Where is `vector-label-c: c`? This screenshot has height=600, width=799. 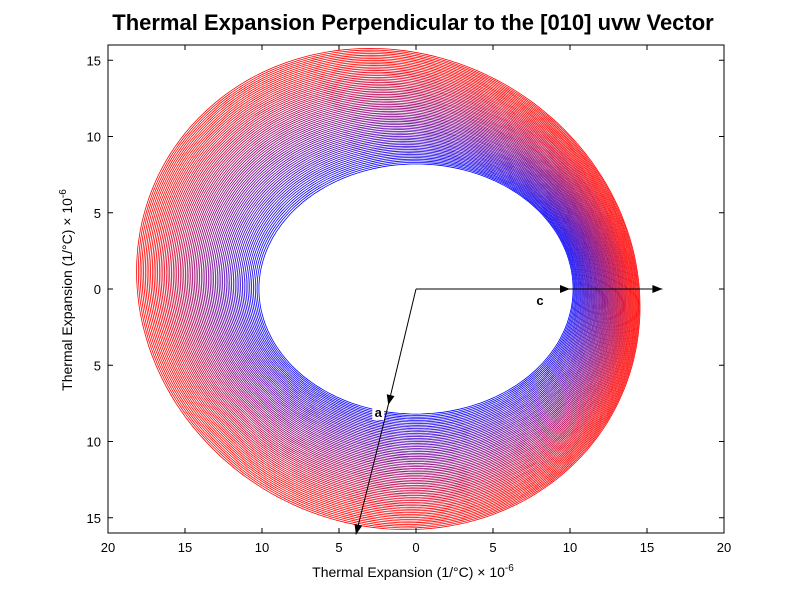 vector-label-c: c is located at coordinates (539, 300).